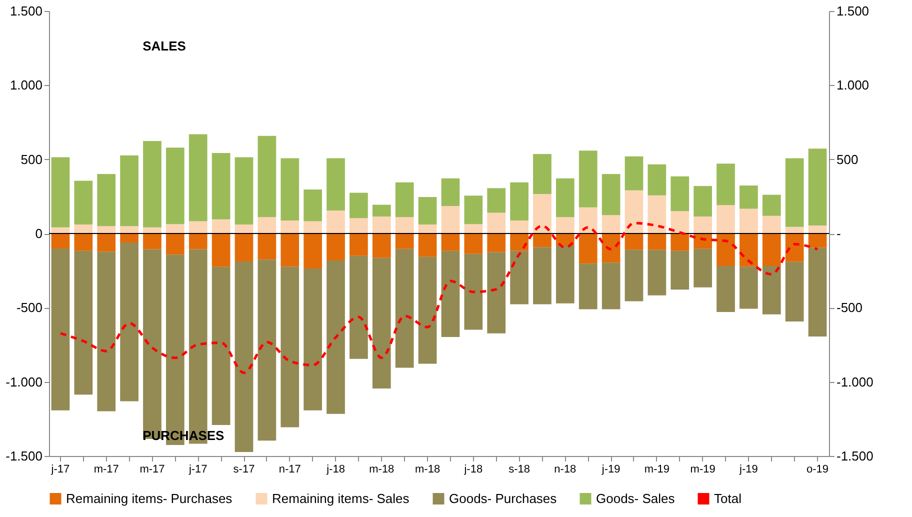 The image size is (912, 517). I want to click on y-tick-label: 500, so click(31, 159).